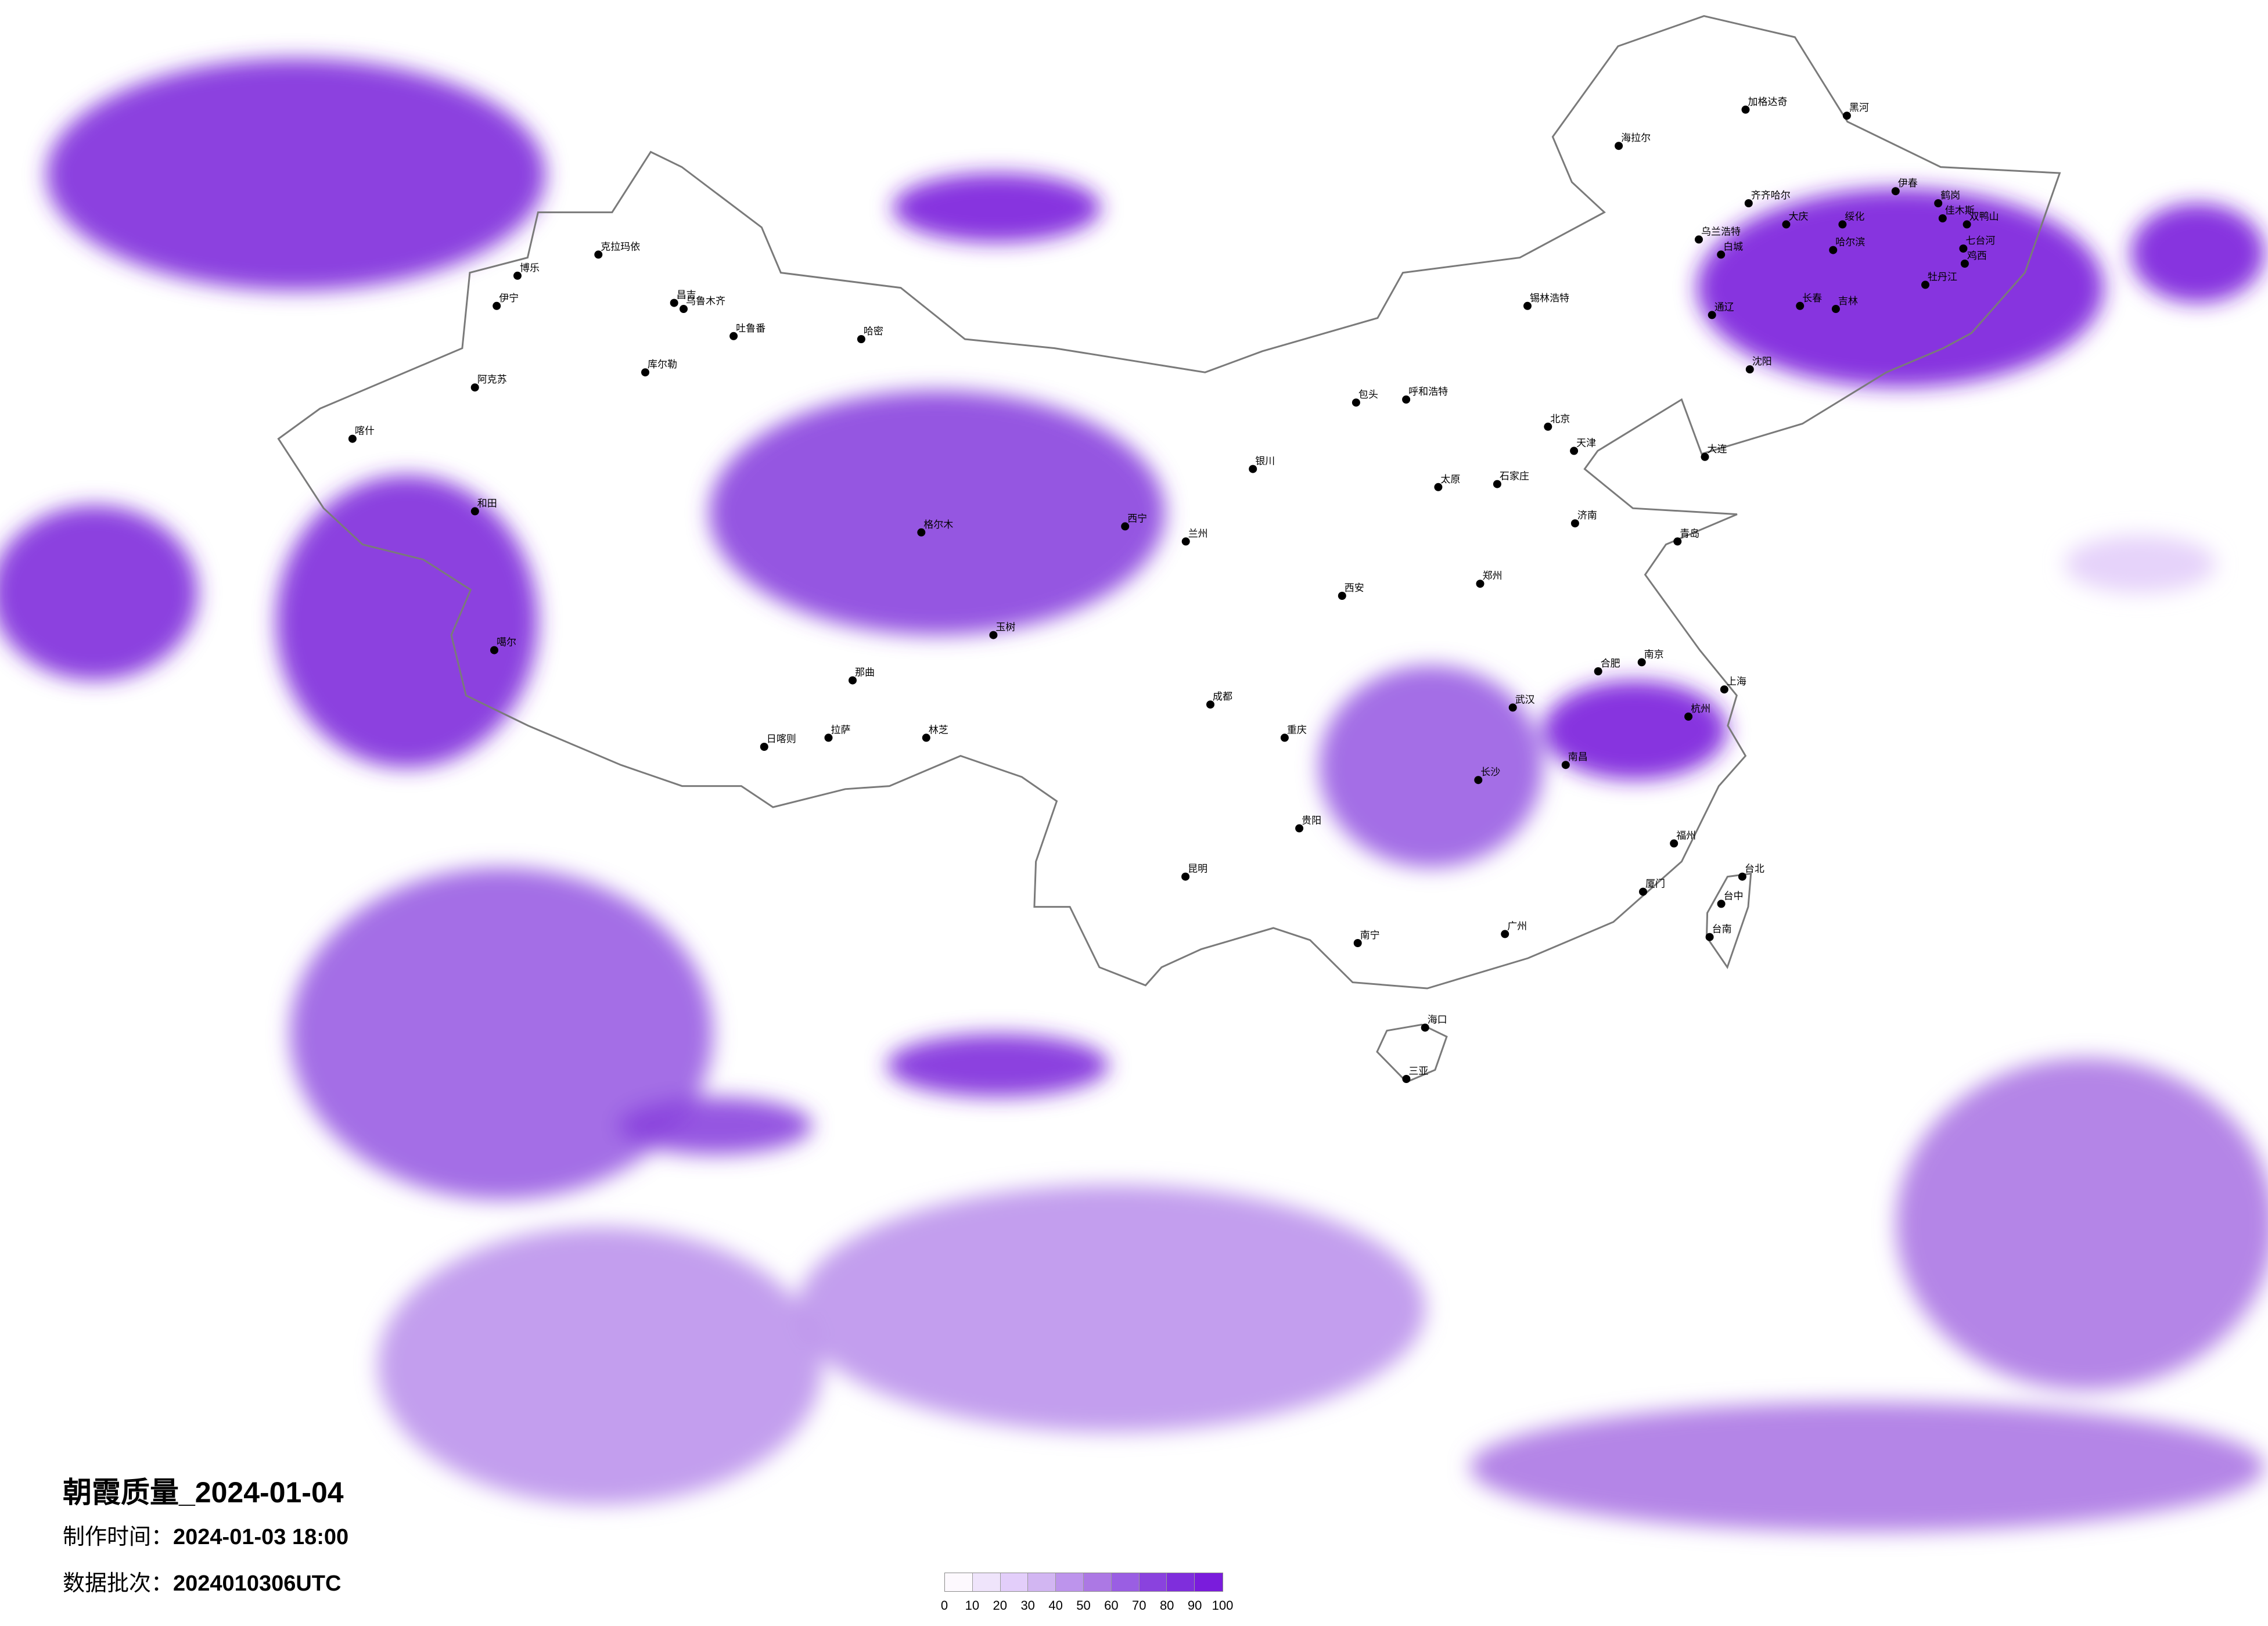 This screenshot has width=2268, height=1626. I want to click on city-label: 台北, so click(1754, 869).